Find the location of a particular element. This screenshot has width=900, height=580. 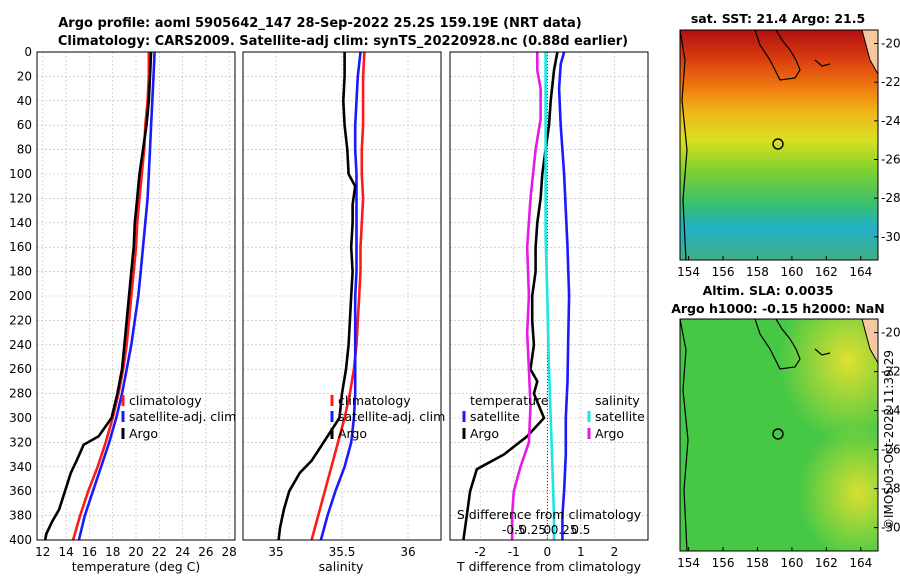

y-tick-label: 240 is located at coordinates (20, 345).